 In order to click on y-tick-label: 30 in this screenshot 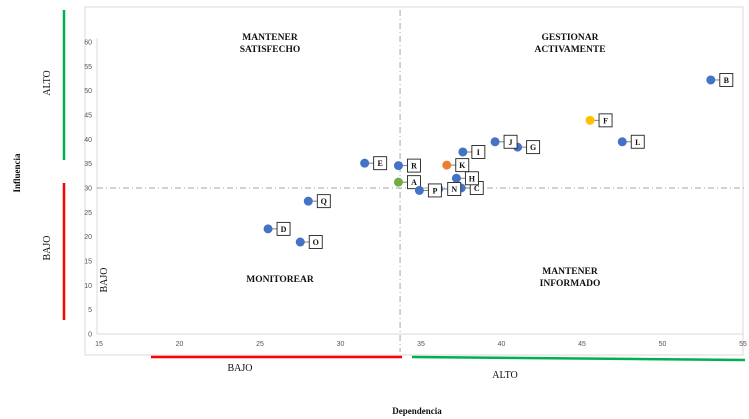, I will do `click(88, 189)`.